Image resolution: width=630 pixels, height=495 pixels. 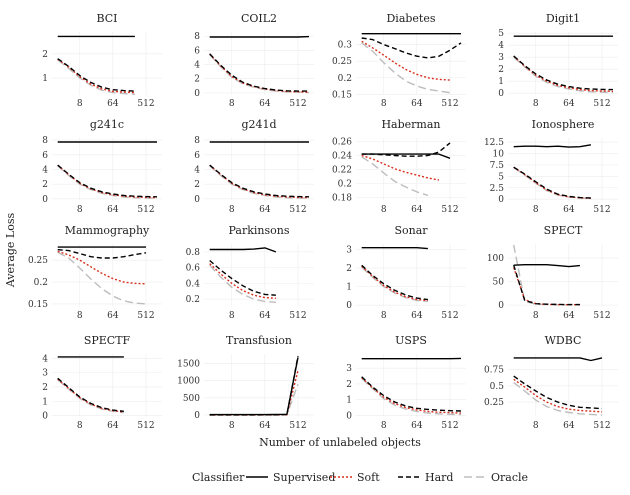 What do you see at coordinates (107, 182) in the screenshot?
I see `series-line-oracle-g241c` at bounding box center [107, 182].